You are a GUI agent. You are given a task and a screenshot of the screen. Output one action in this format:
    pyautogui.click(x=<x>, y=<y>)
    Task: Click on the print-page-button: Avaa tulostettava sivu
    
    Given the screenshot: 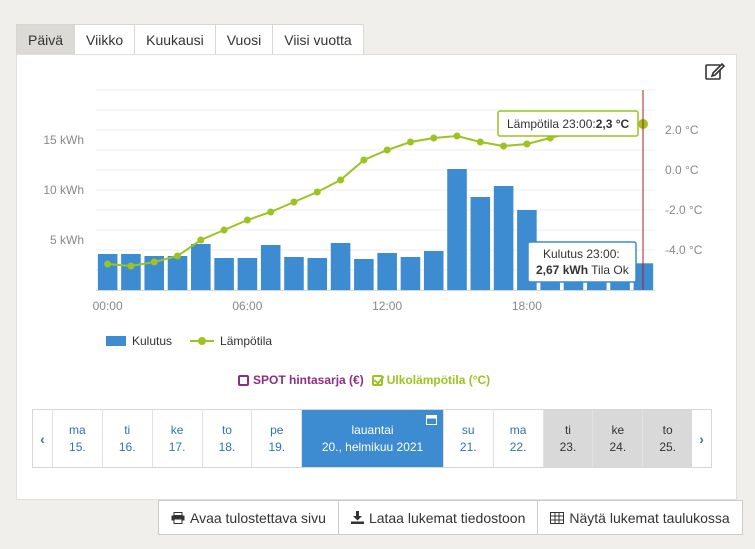 What is the action you would take?
    pyautogui.click(x=248, y=517)
    